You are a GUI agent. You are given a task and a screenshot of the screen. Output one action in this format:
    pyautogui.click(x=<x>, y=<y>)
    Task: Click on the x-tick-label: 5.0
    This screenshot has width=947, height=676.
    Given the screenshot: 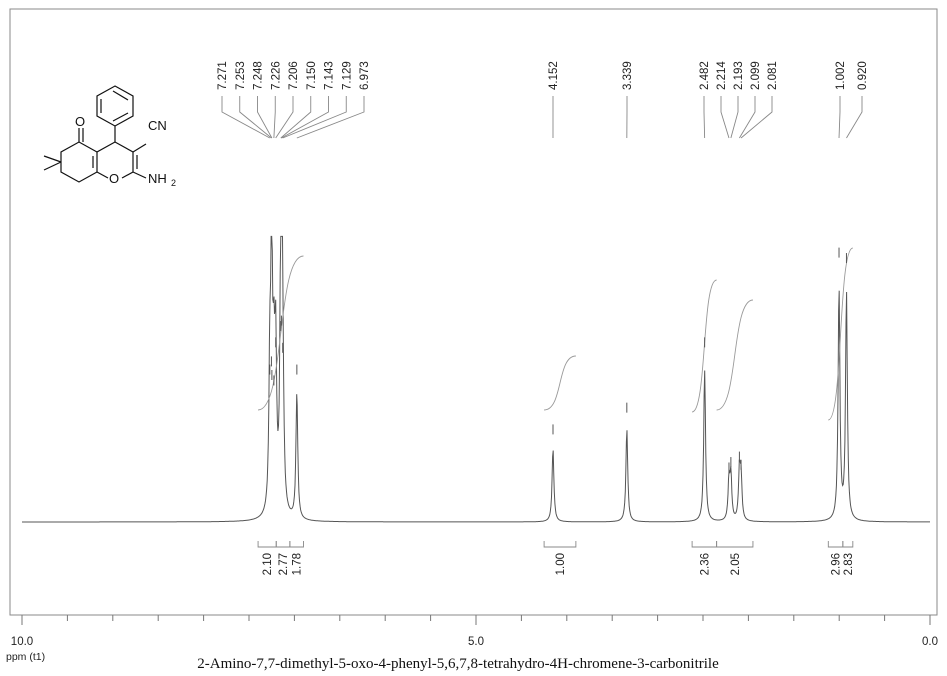 What is the action you would take?
    pyautogui.click(x=476, y=642)
    